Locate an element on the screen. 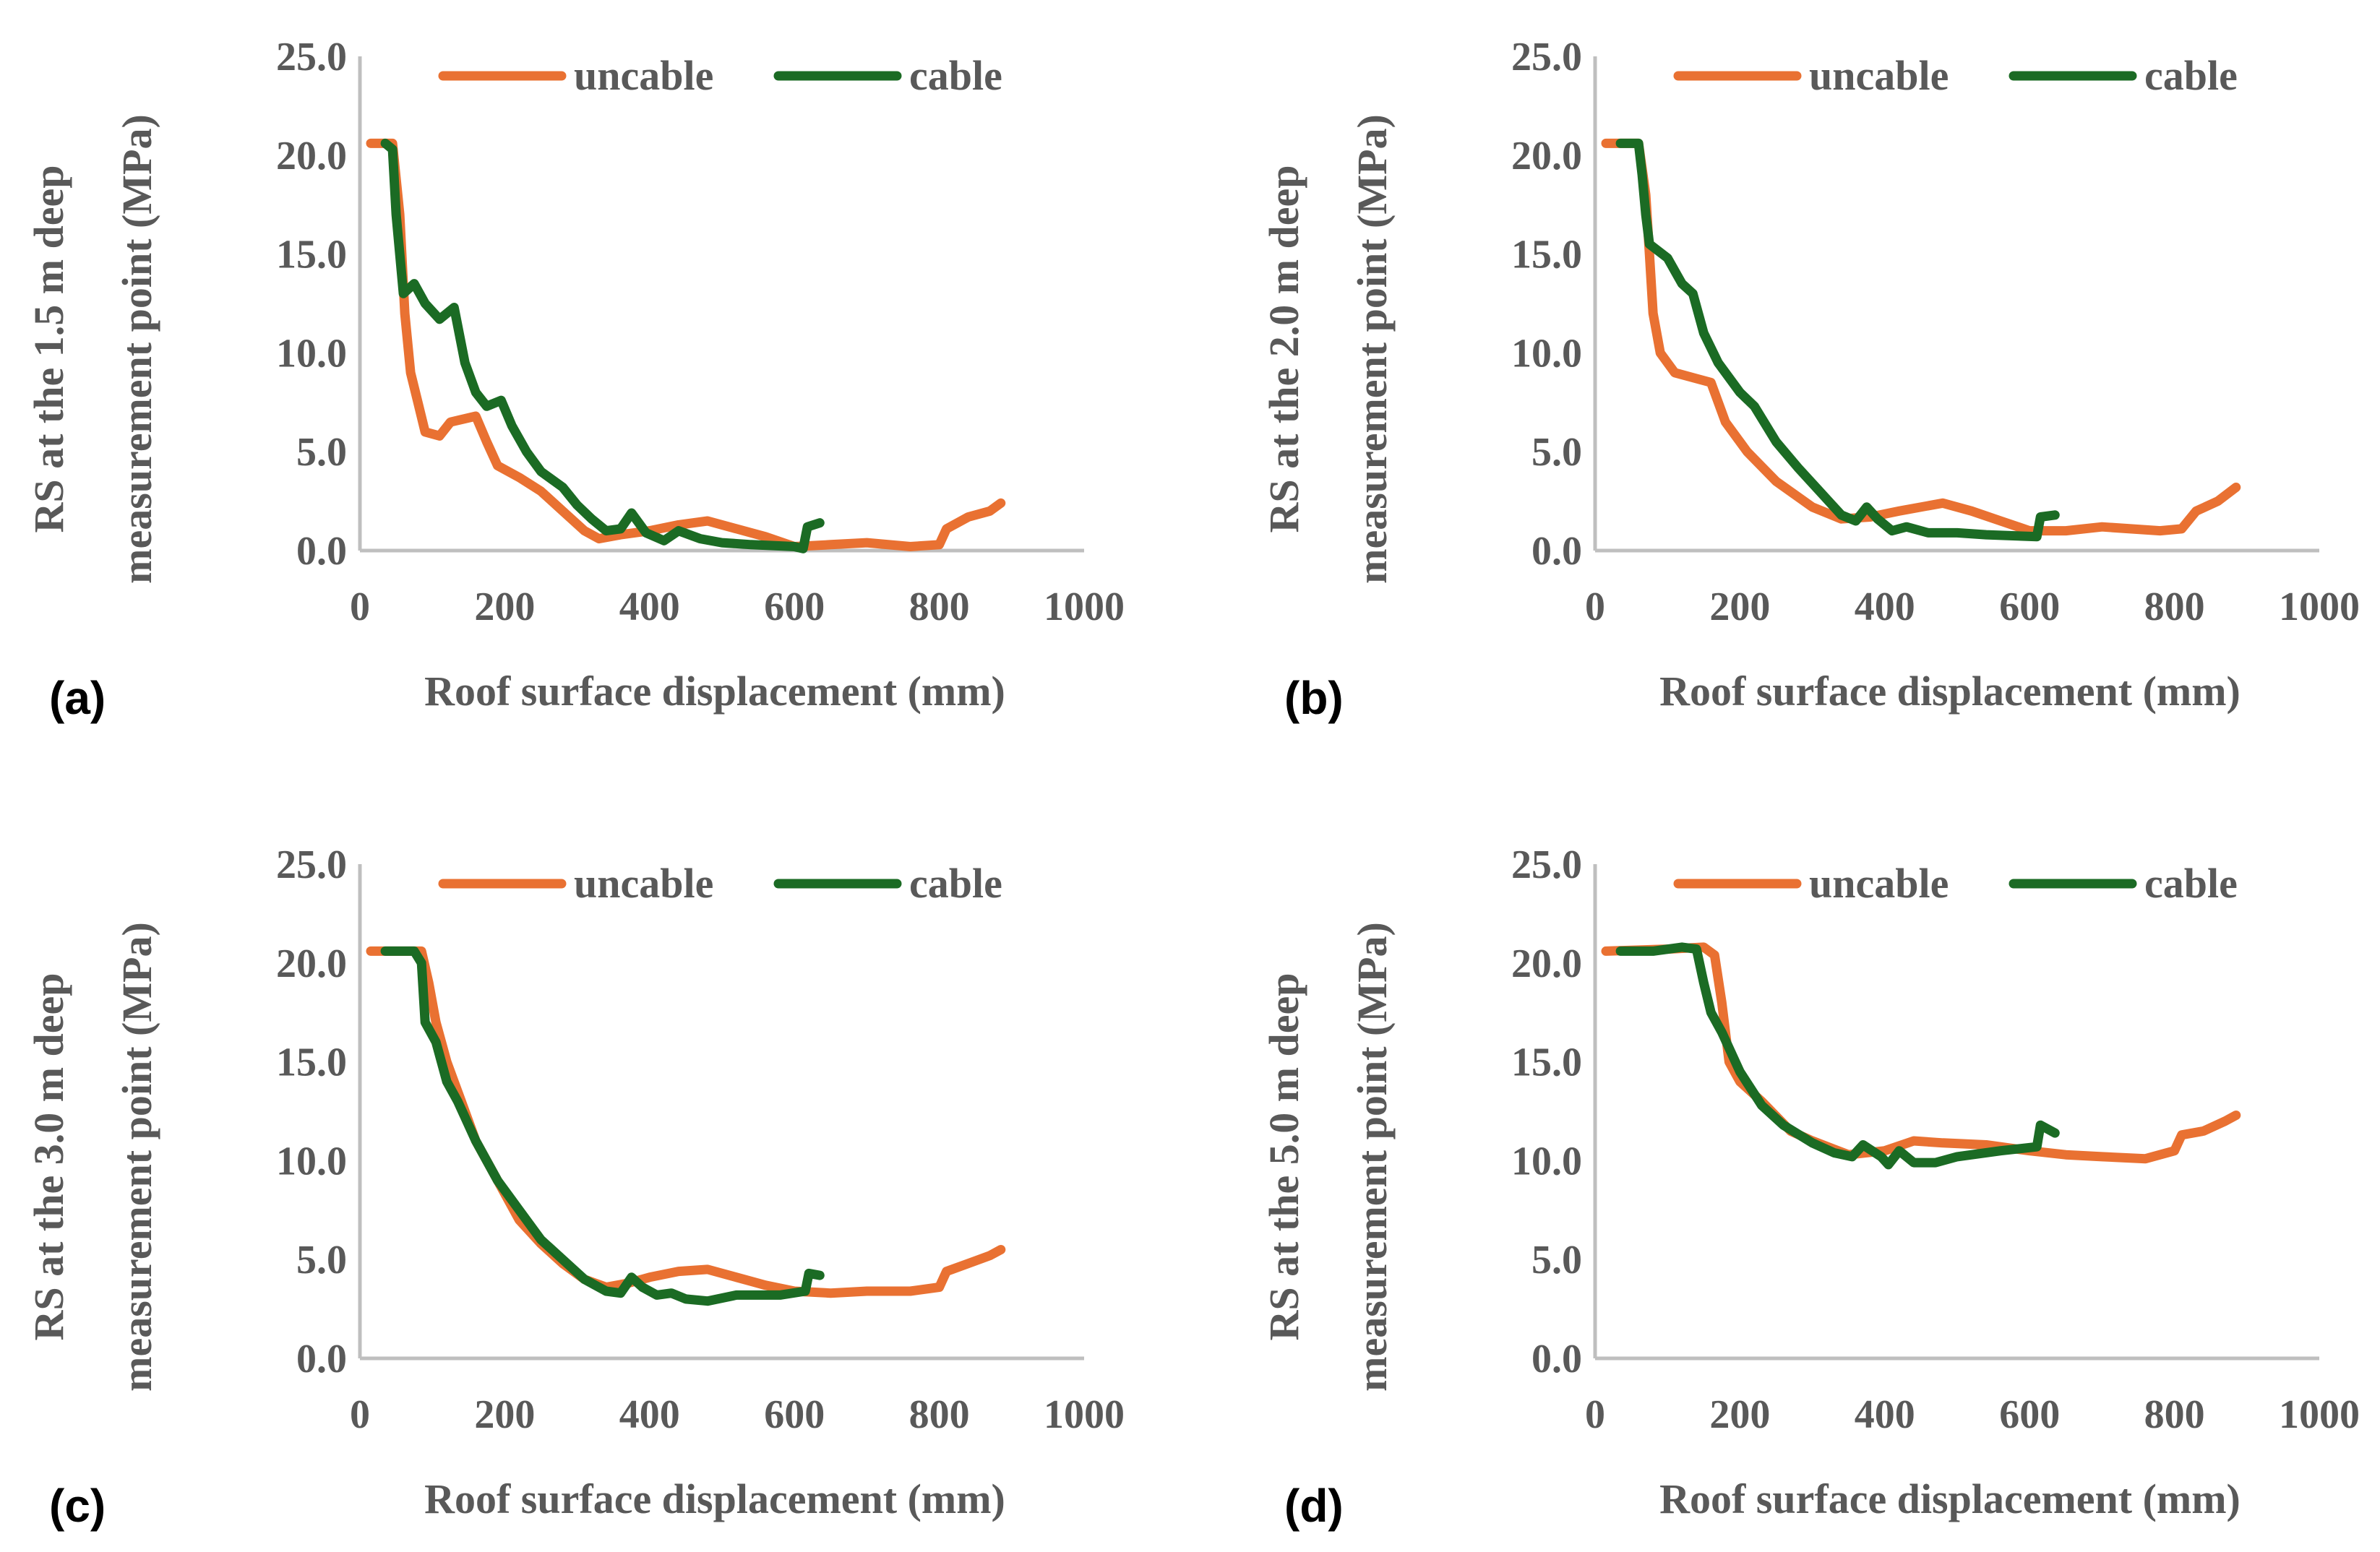 The image size is (2380, 1552). panel-label: (d) is located at coordinates (1314, 1506).